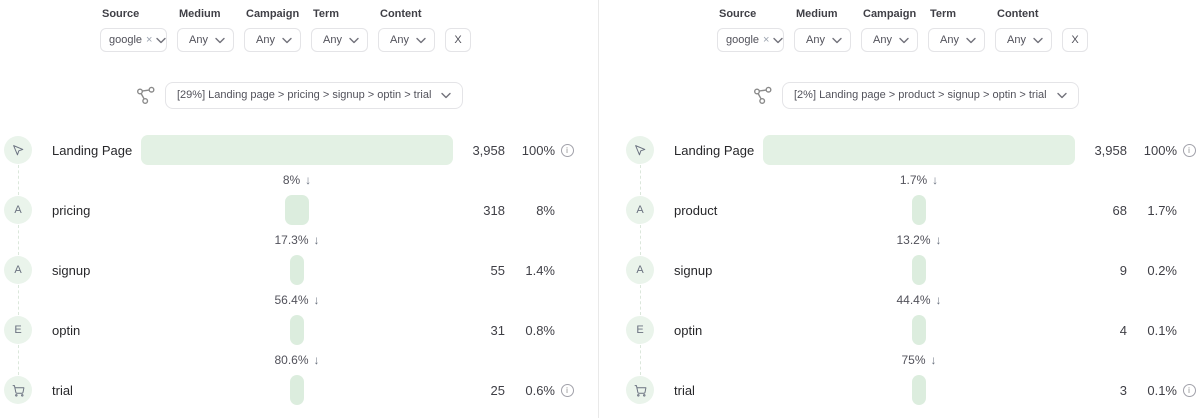 Image resolution: width=1200 pixels, height=418 pixels. What do you see at coordinates (743, 40) in the screenshot?
I see `source-select-value: google` at bounding box center [743, 40].